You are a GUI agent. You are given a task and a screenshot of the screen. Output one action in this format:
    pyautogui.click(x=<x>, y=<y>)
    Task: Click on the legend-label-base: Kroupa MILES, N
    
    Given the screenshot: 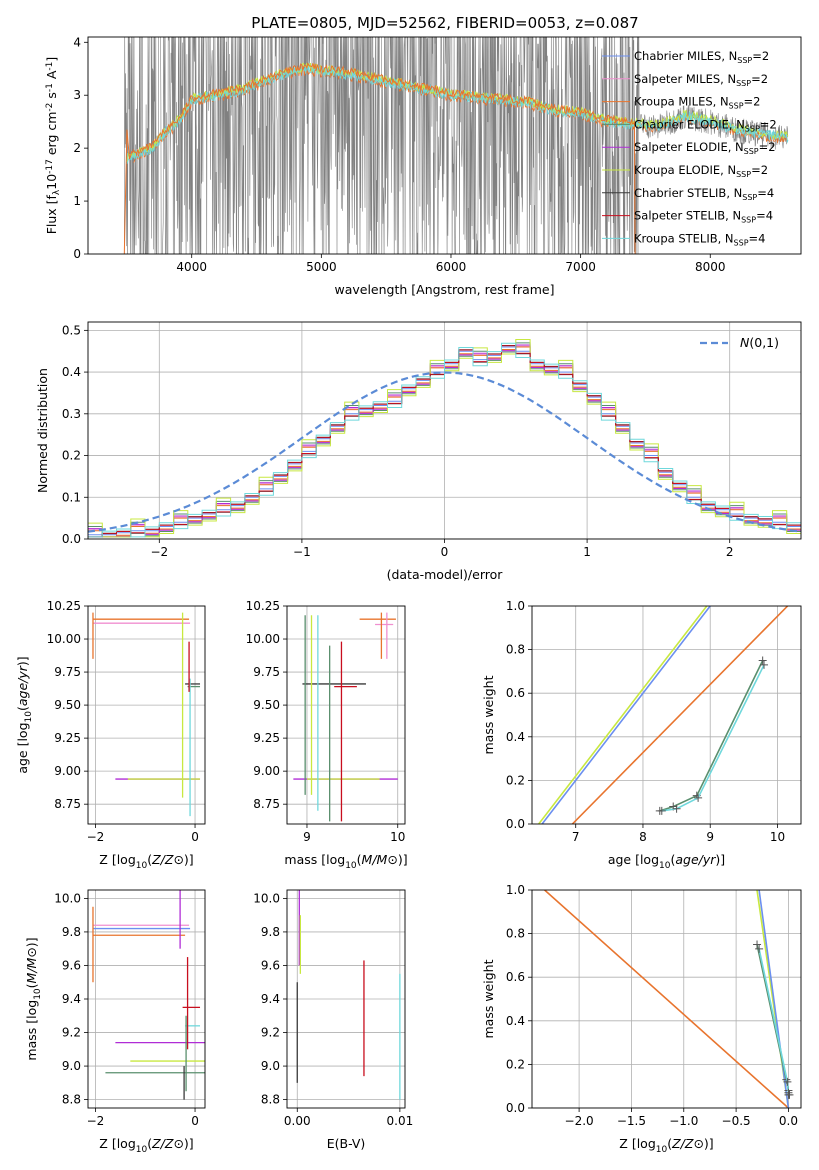 What is the action you would take?
    pyautogui.click(x=681, y=102)
    